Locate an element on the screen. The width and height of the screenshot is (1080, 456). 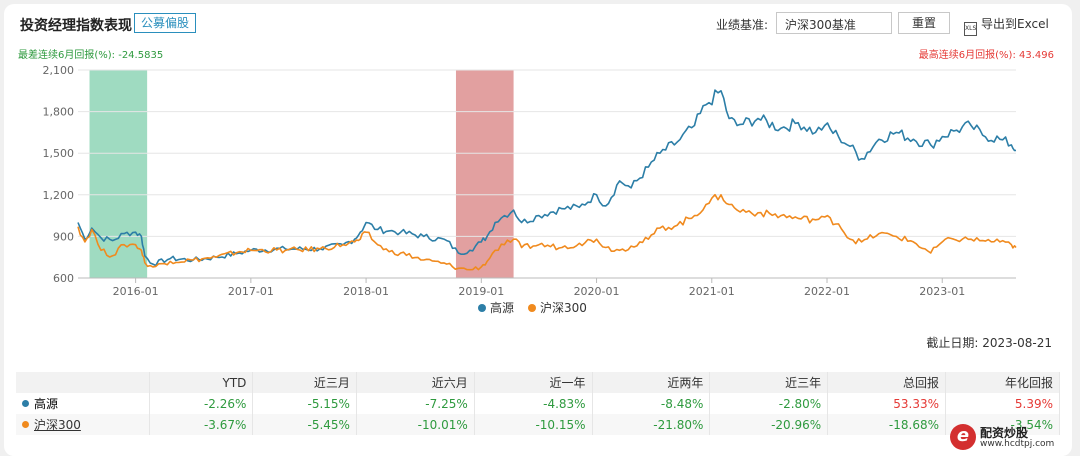
column-header: 近六月 is located at coordinates (415, 382).